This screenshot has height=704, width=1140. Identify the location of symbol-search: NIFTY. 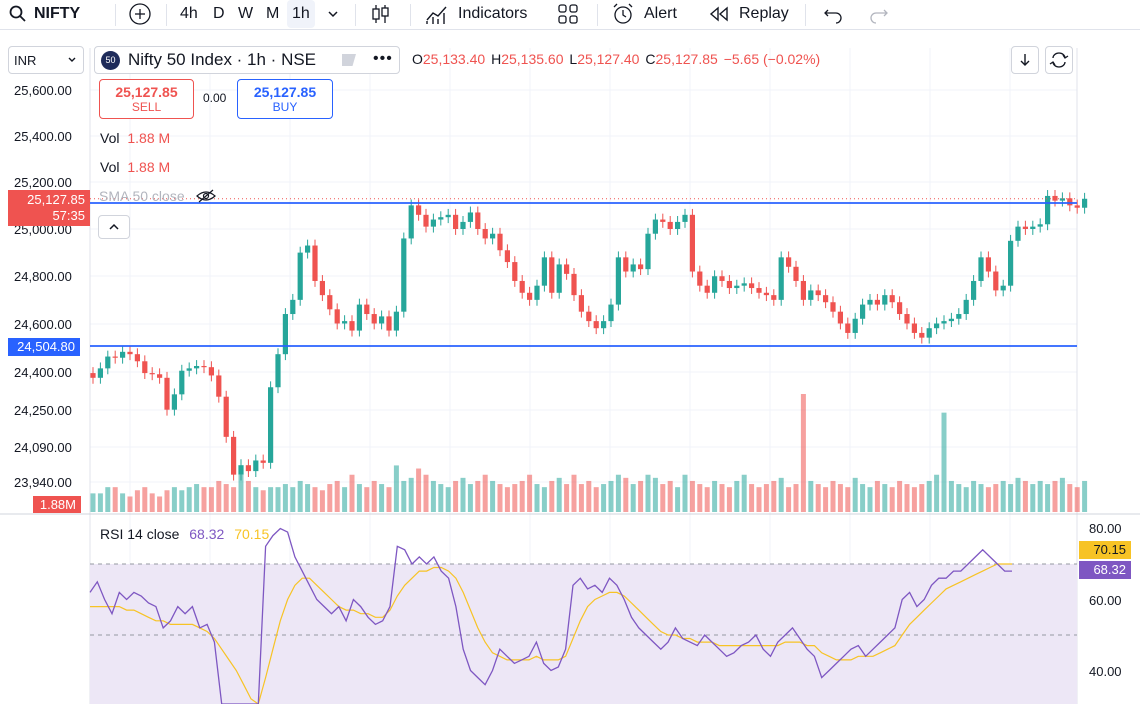
(44, 14).